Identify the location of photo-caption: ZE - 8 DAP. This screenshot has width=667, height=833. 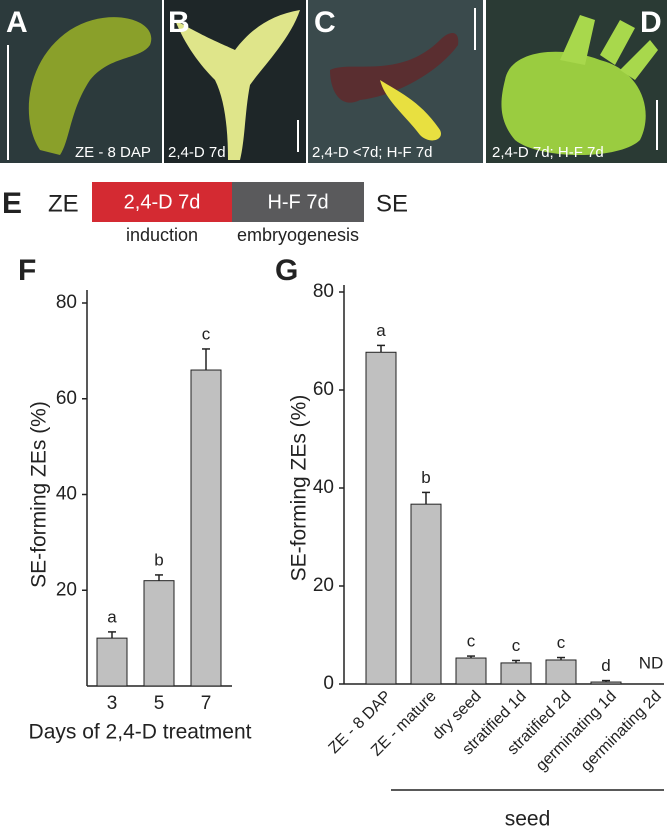
(113, 152).